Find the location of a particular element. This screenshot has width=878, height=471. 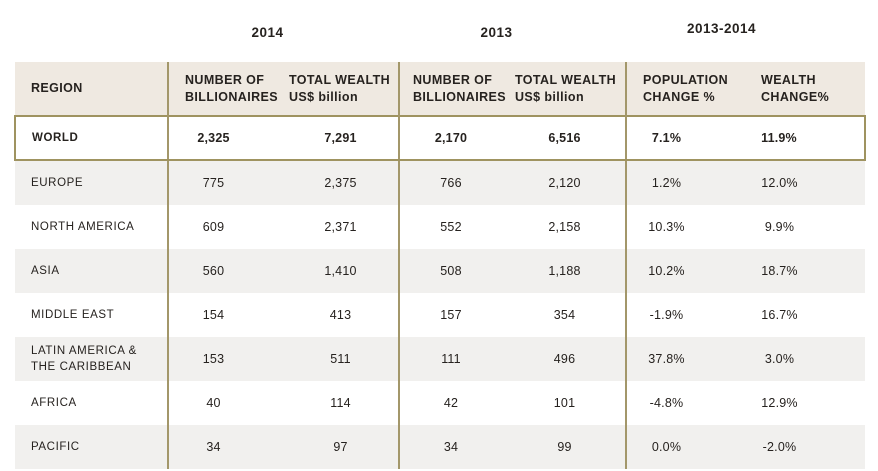

value-cell: 12.0% is located at coordinates (805, 182).